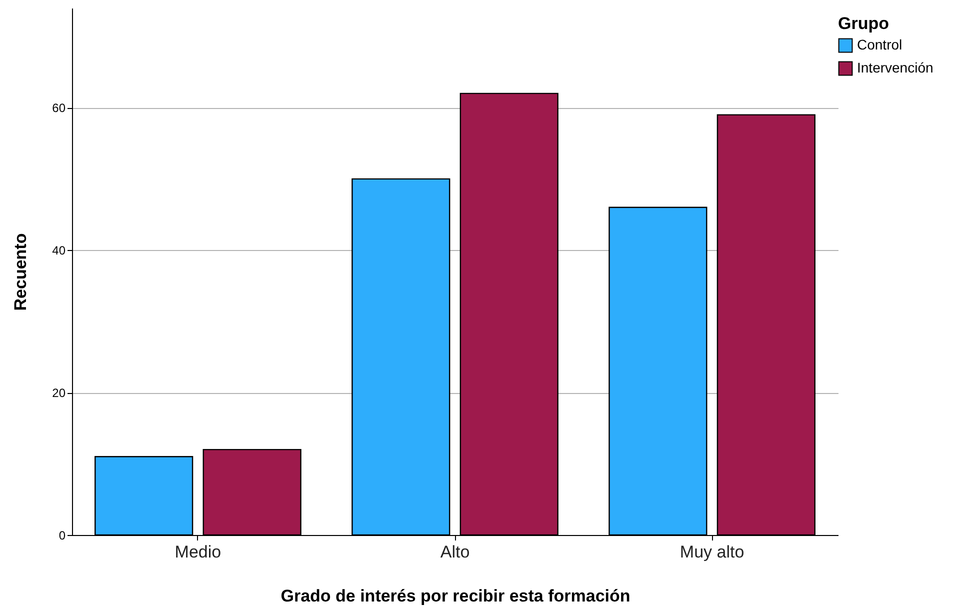  I want to click on x-axis-title: Grado de interés por recibir esta formación, so click(455, 596).